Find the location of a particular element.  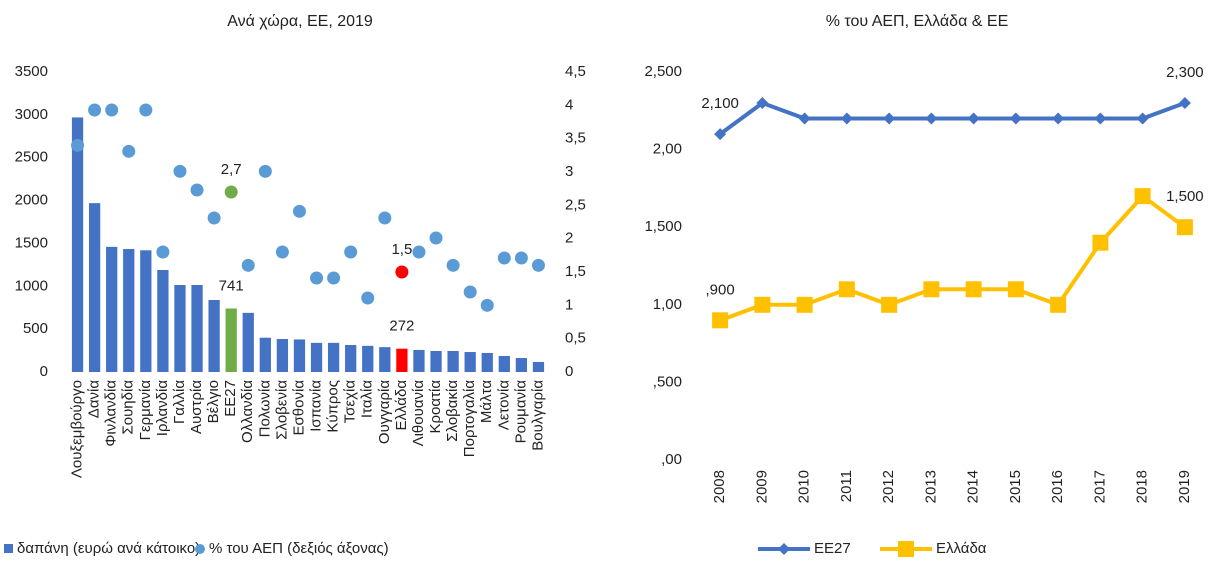

y2-tick-label: 2,5 is located at coordinates (575, 204).